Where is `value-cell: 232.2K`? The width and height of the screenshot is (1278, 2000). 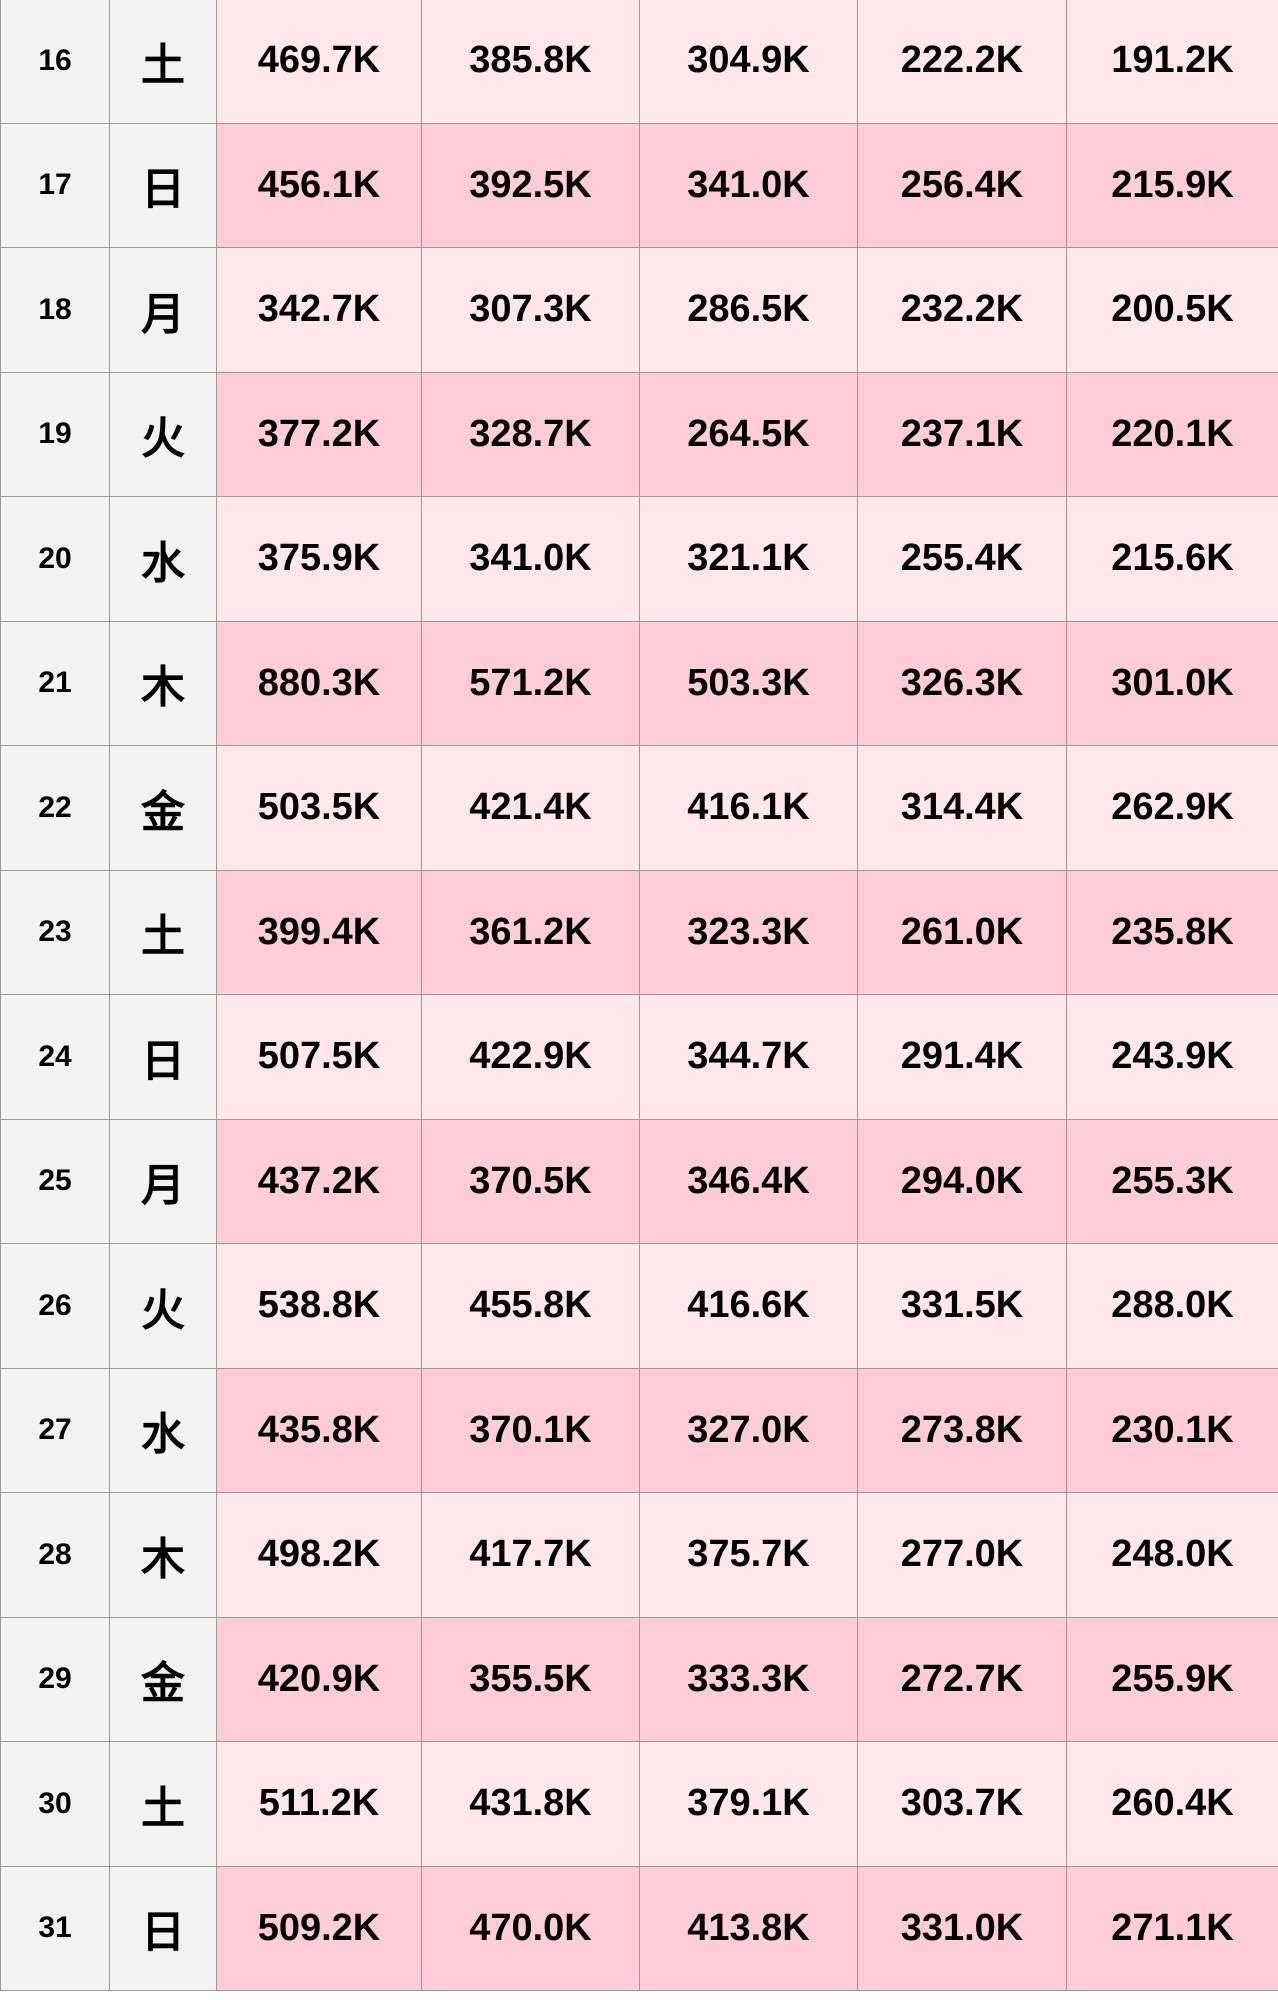 value-cell: 232.2K is located at coordinates (962, 310).